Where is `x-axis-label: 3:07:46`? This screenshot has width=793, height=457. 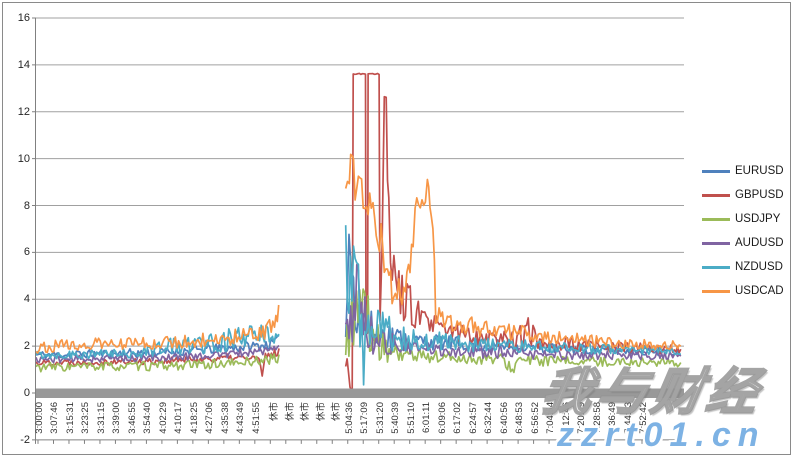 x-axis-label: 3:07:46 is located at coordinates (55, 418).